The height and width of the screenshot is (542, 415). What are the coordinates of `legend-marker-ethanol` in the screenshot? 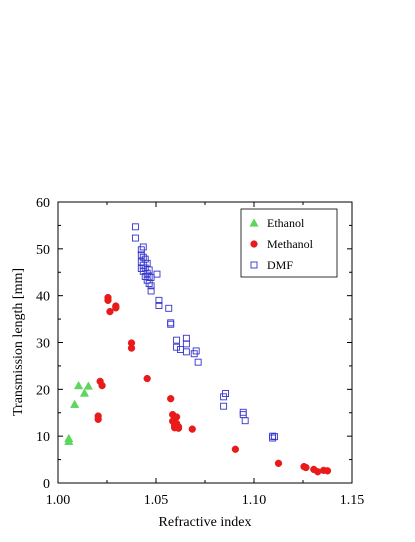 It's located at (254, 222).